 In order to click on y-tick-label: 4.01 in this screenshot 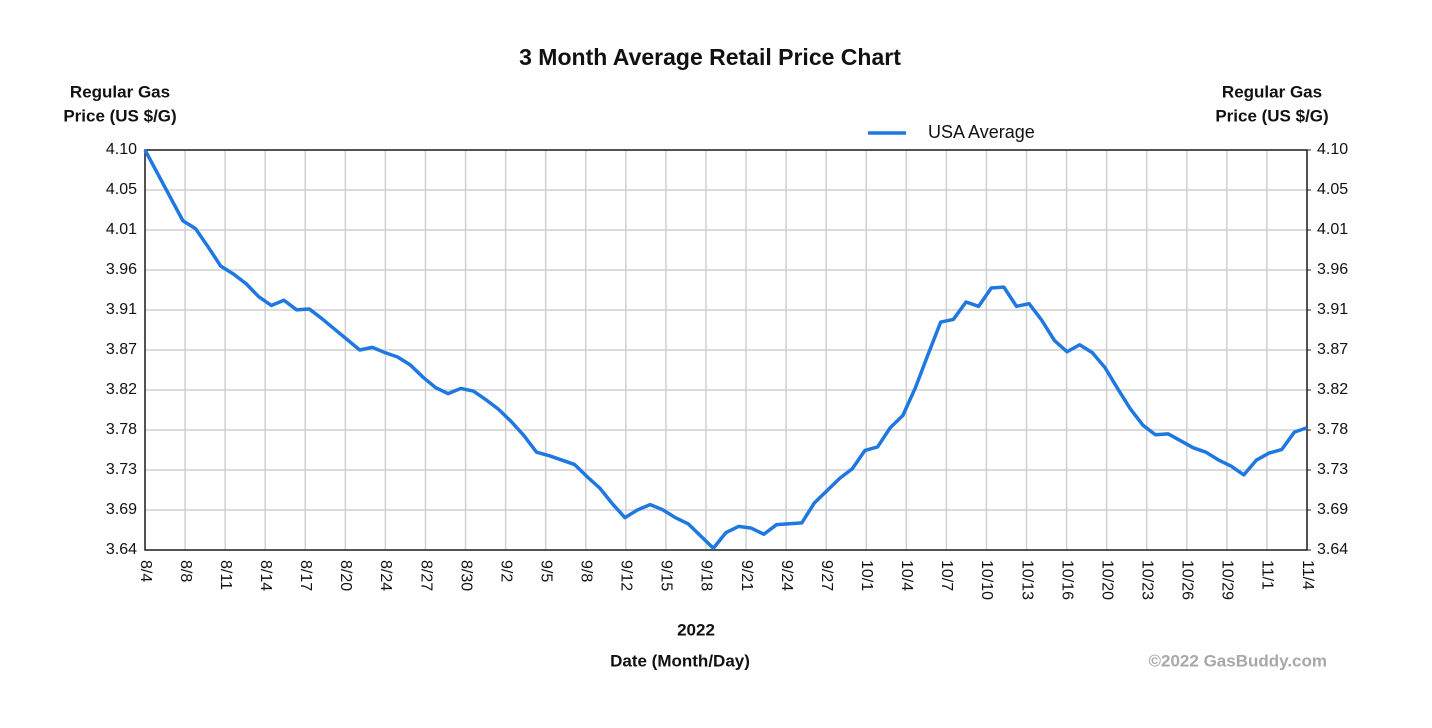, I will do `click(121, 229)`.